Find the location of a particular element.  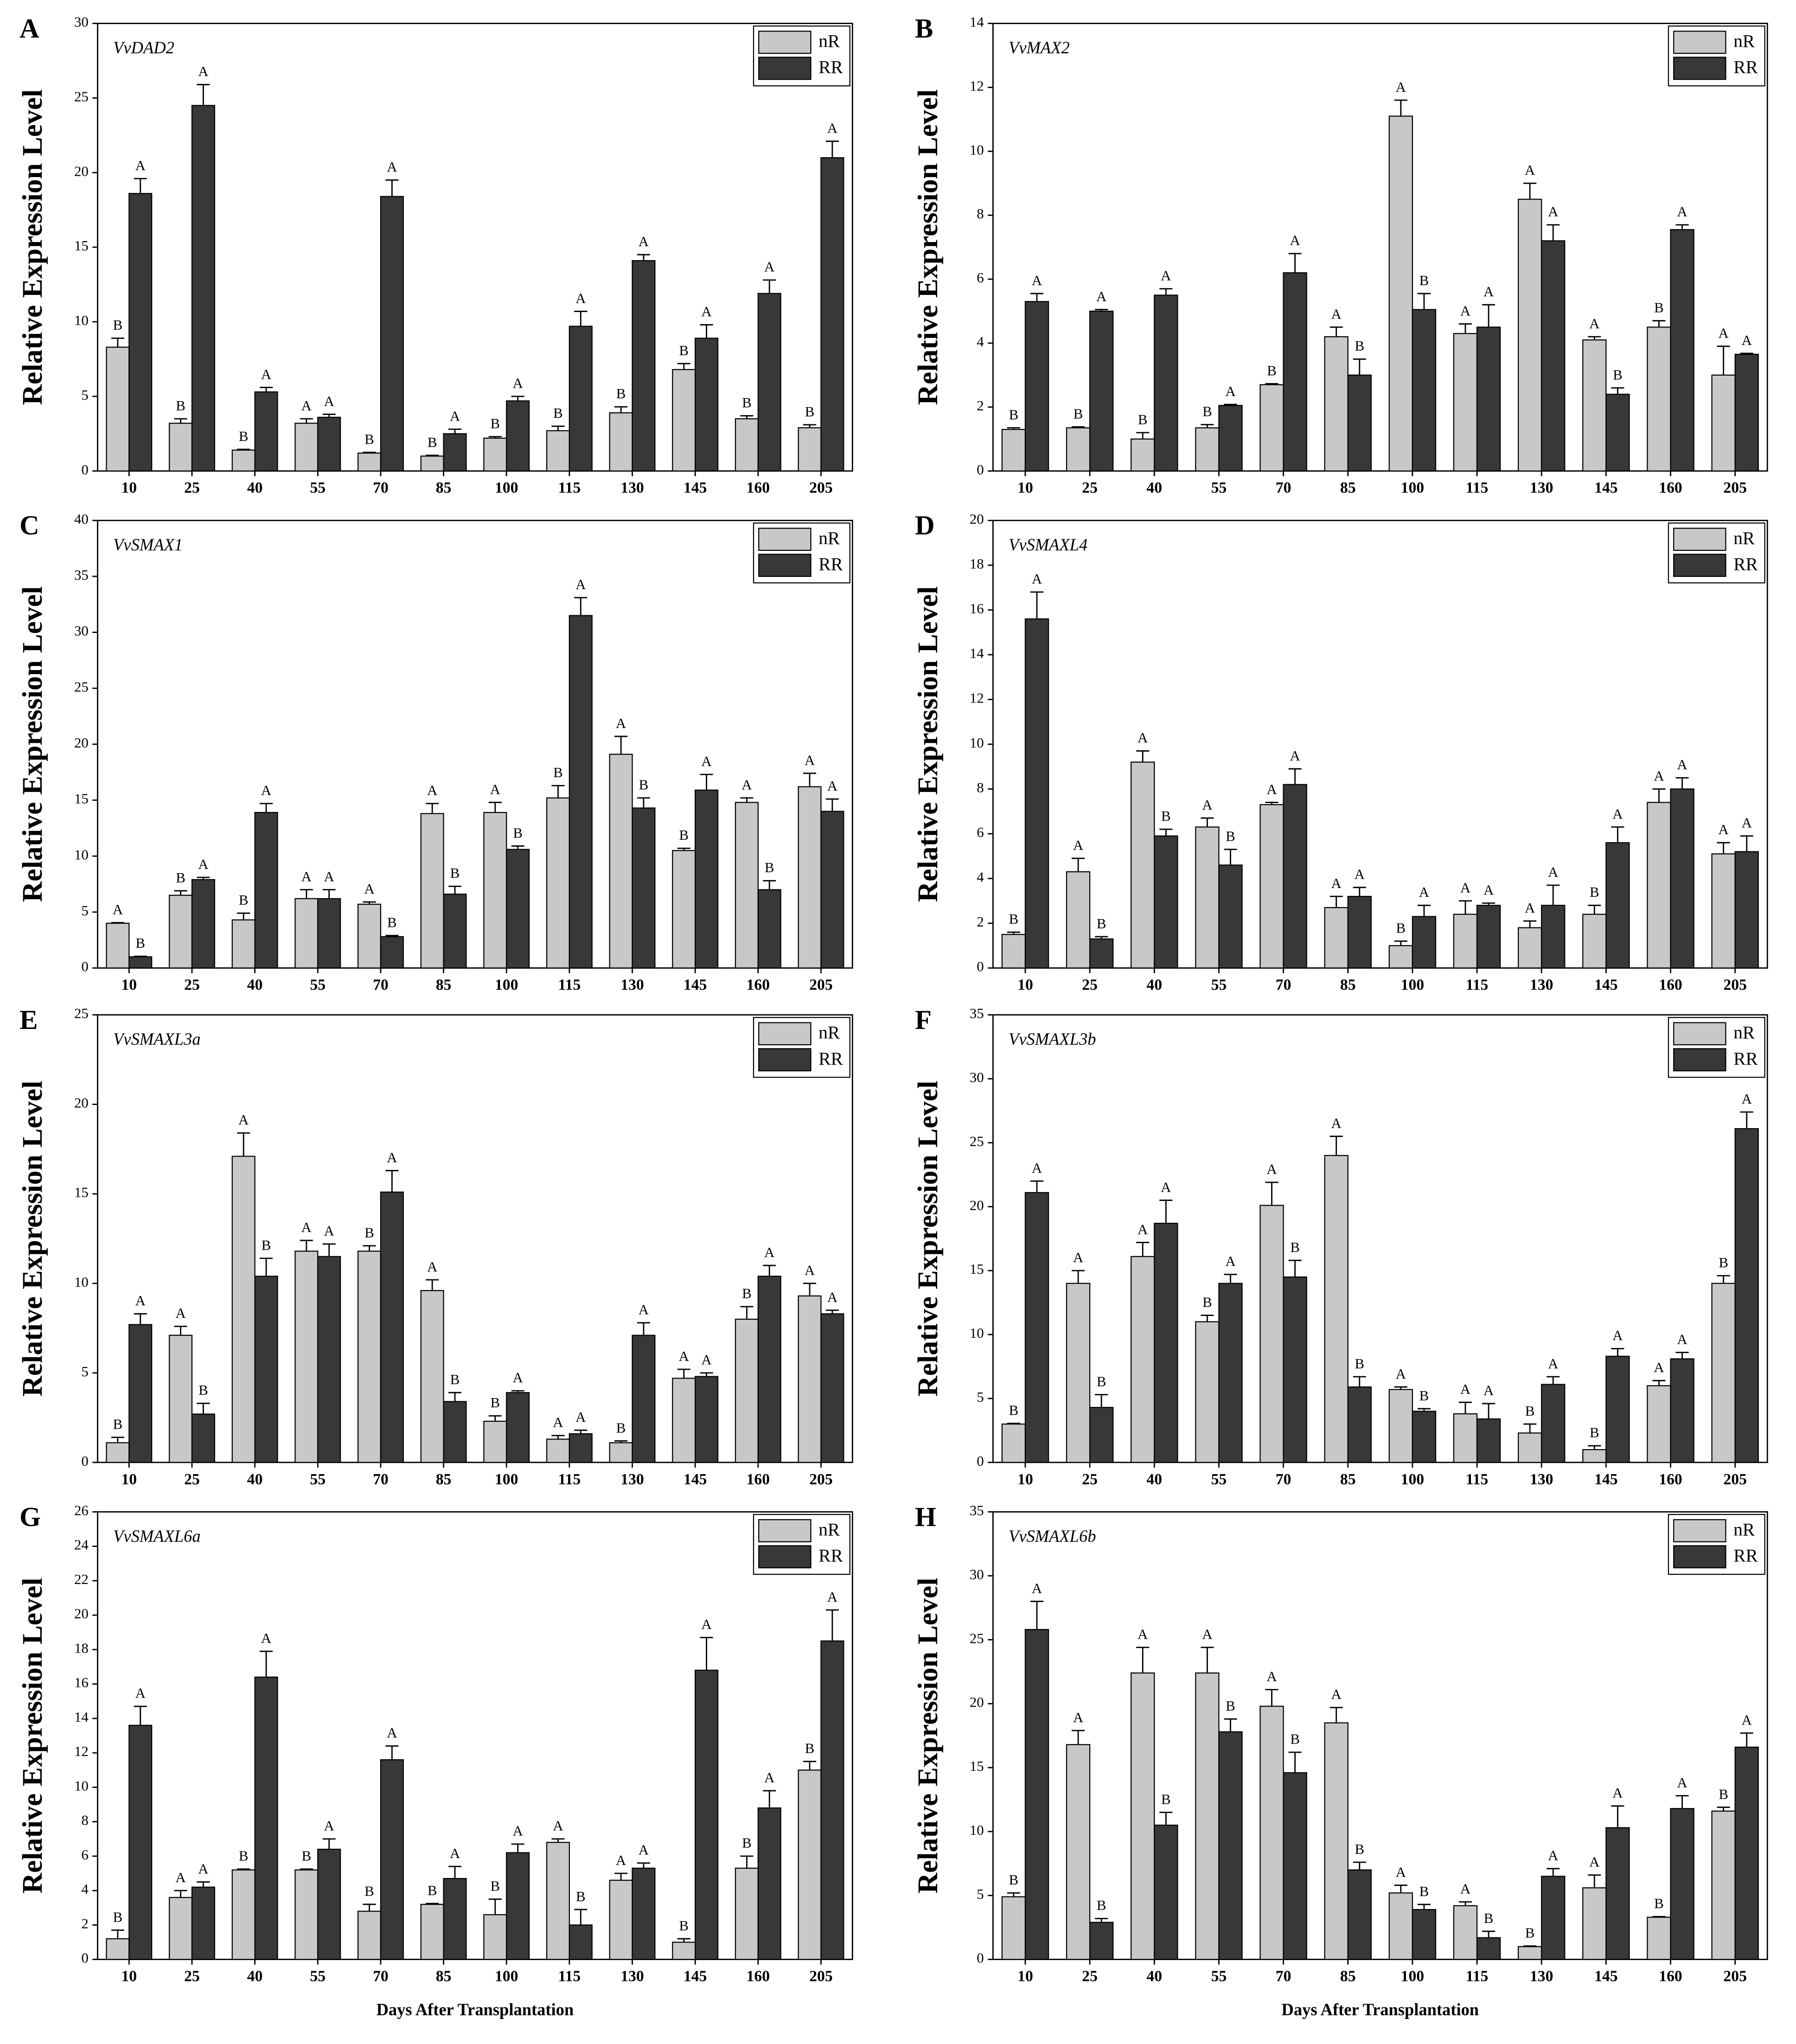

x-tick-label: 145 is located at coordinates (695, 985).